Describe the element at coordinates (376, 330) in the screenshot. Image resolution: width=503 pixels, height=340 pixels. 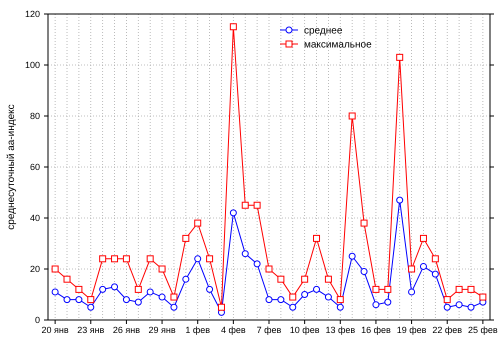
I see `x-tick-label: 16 фев` at that location.